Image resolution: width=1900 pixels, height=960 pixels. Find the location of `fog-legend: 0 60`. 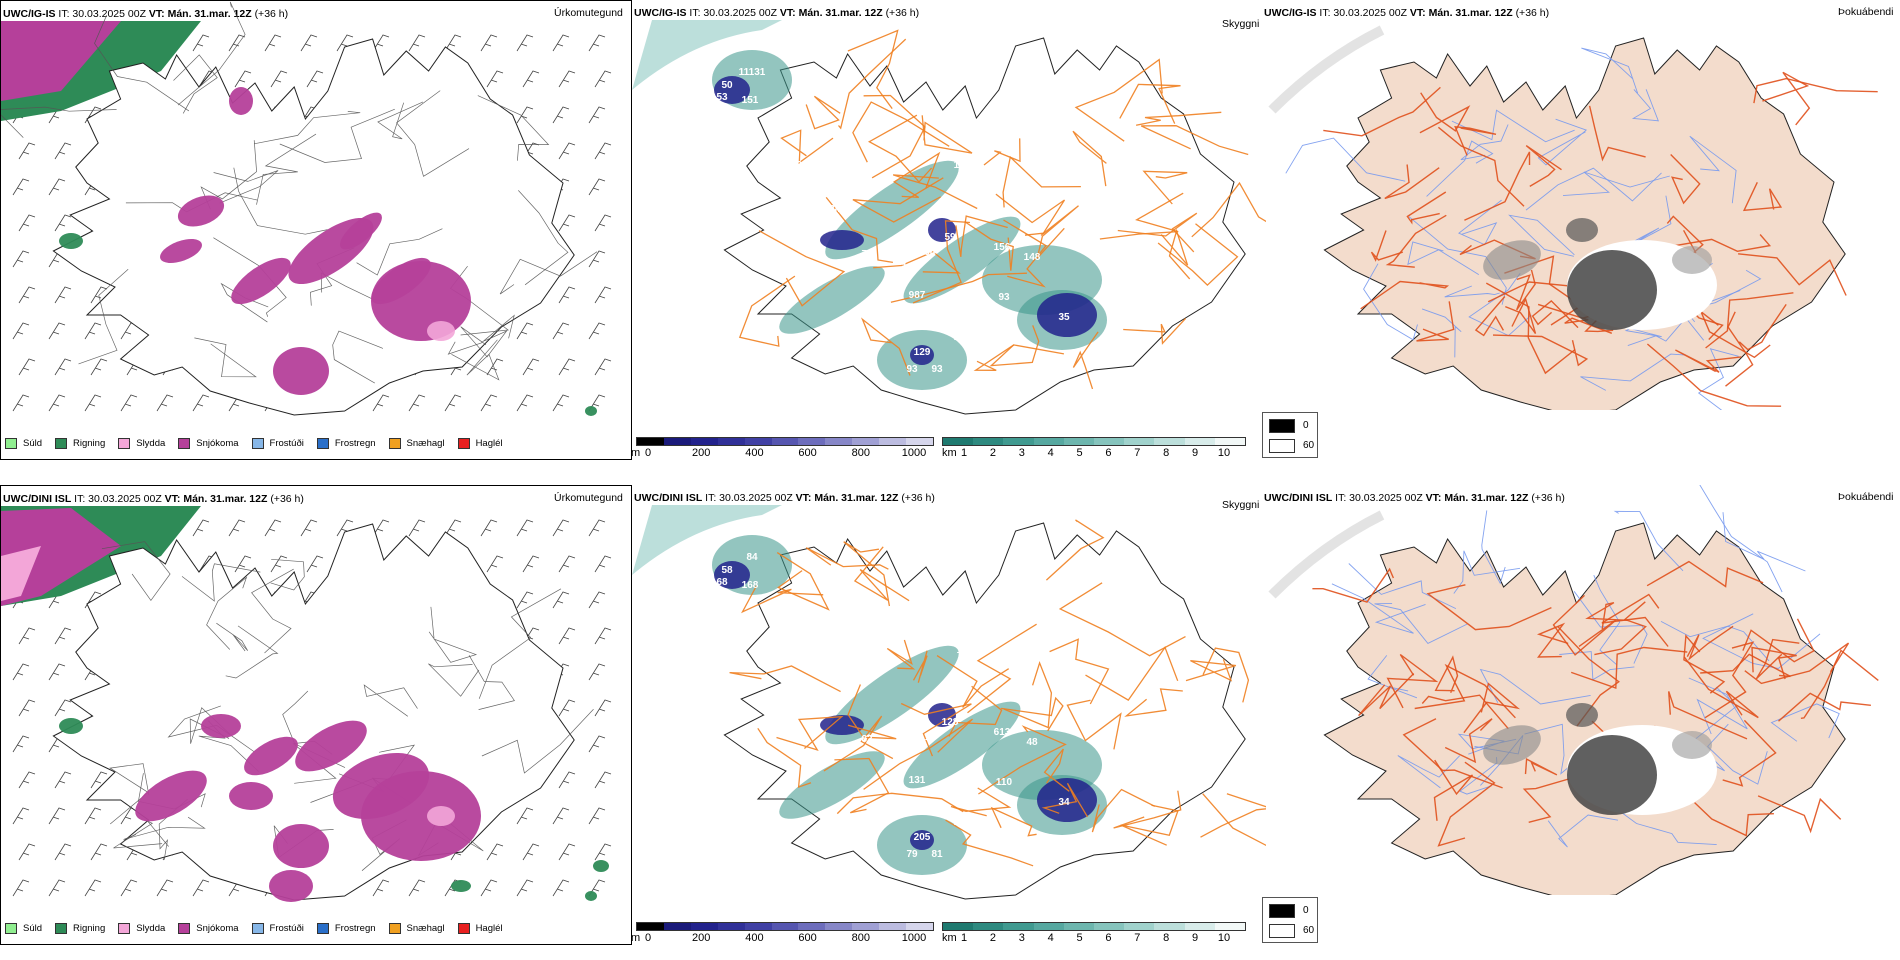

fog-legend: 0 60 is located at coordinates (1290, 435).